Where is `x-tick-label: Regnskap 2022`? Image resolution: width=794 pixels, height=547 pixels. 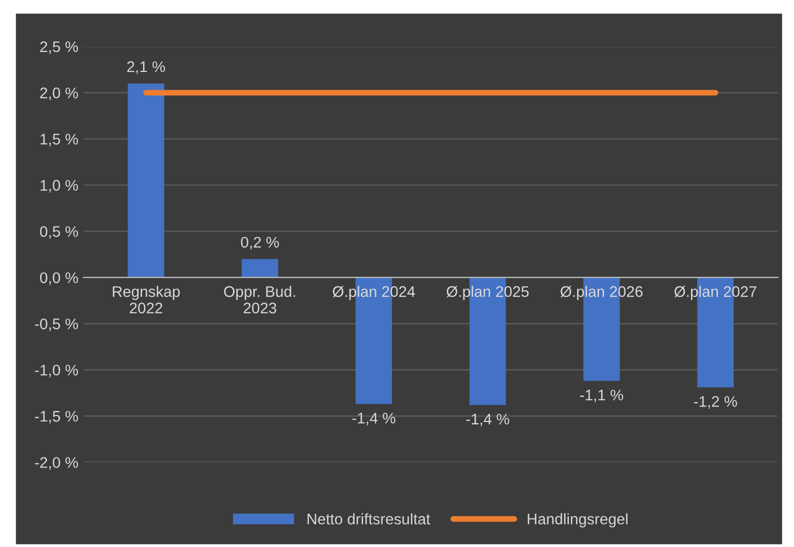 x-tick-label: Regnskap 2022 is located at coordinates (146, 300).